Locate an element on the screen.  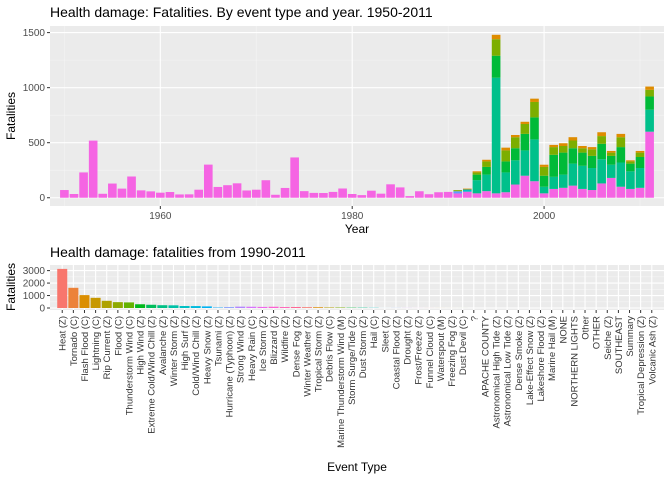
bottom-x-tick-label: Flash Flood (C) is located at coordinates (85, 348).